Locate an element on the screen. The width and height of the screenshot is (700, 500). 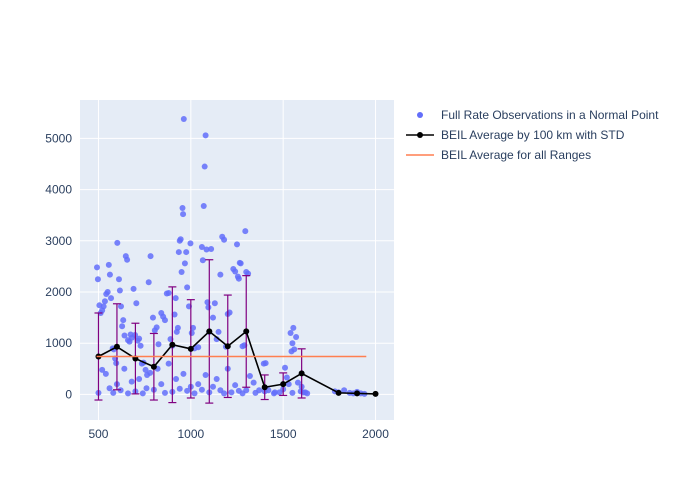
y-tick-label: 3000 is located at coordinates (58, 241).